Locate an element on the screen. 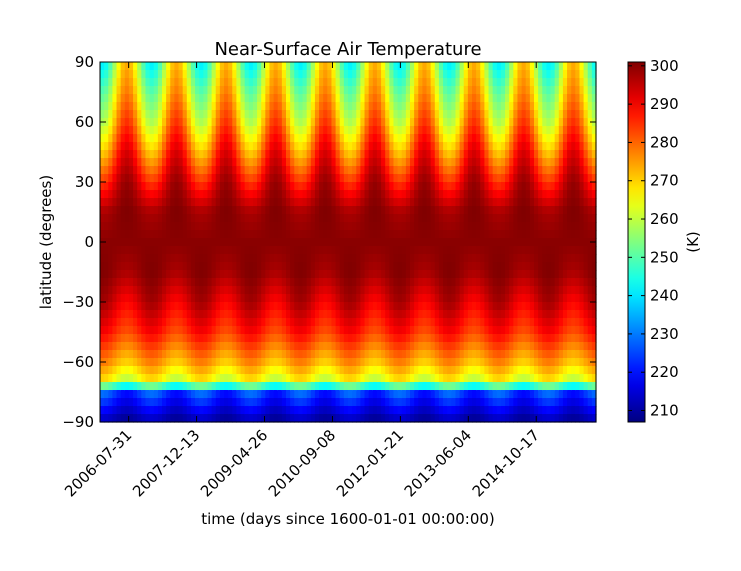 The width and height of the screenshot is (741, 571). chart-title: Near-Surface Air Temperature is located at coordinates (347, 49).